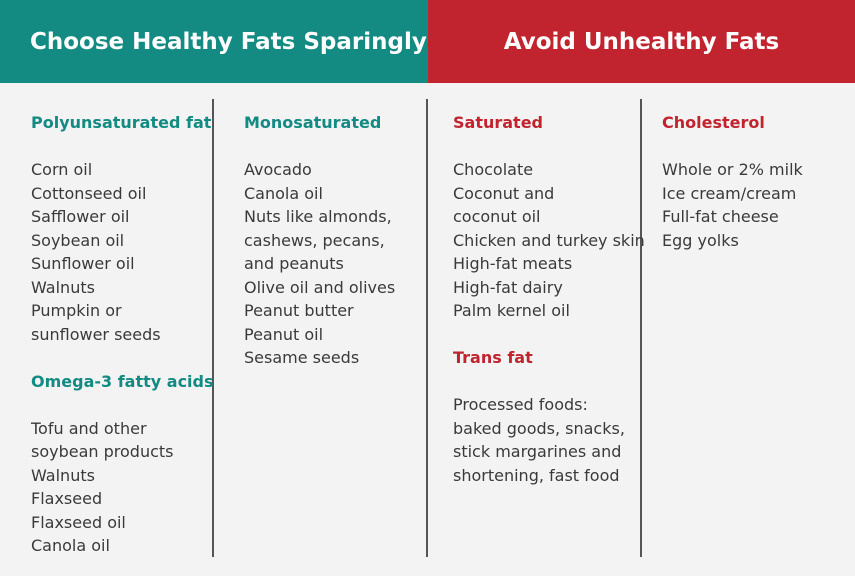  What do you see at coordinates (511, 310) in the screenshot?
I see `list-item: Palm kernel oil` at bounding box center [511, 310].